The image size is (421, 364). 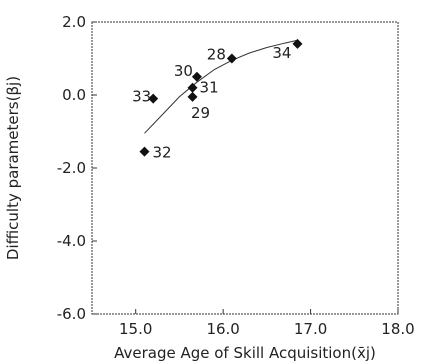 I want to click on data-point-label: 33, so click(x=141, y=97).